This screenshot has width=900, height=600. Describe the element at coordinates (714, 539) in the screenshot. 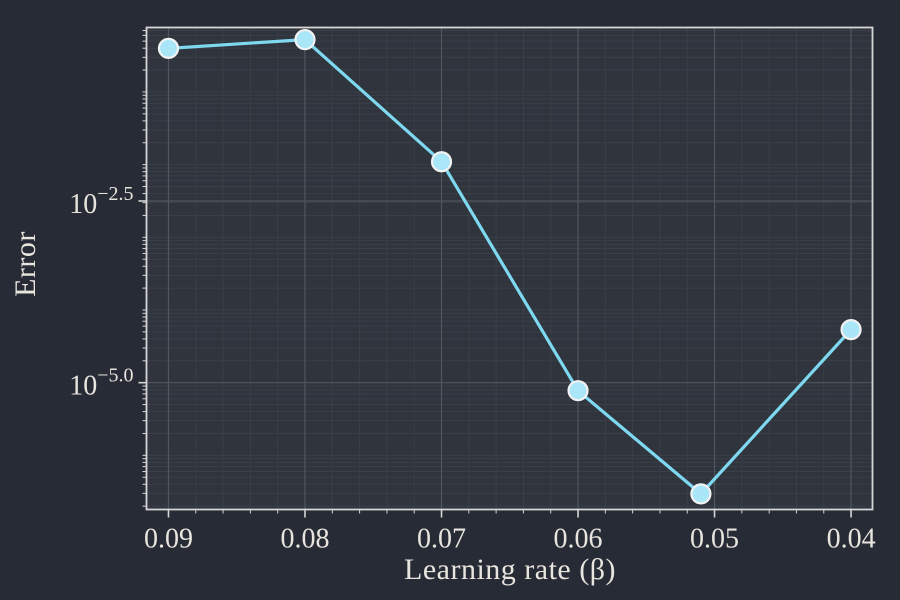

I see `x-tick-label: 0.05` at that location.